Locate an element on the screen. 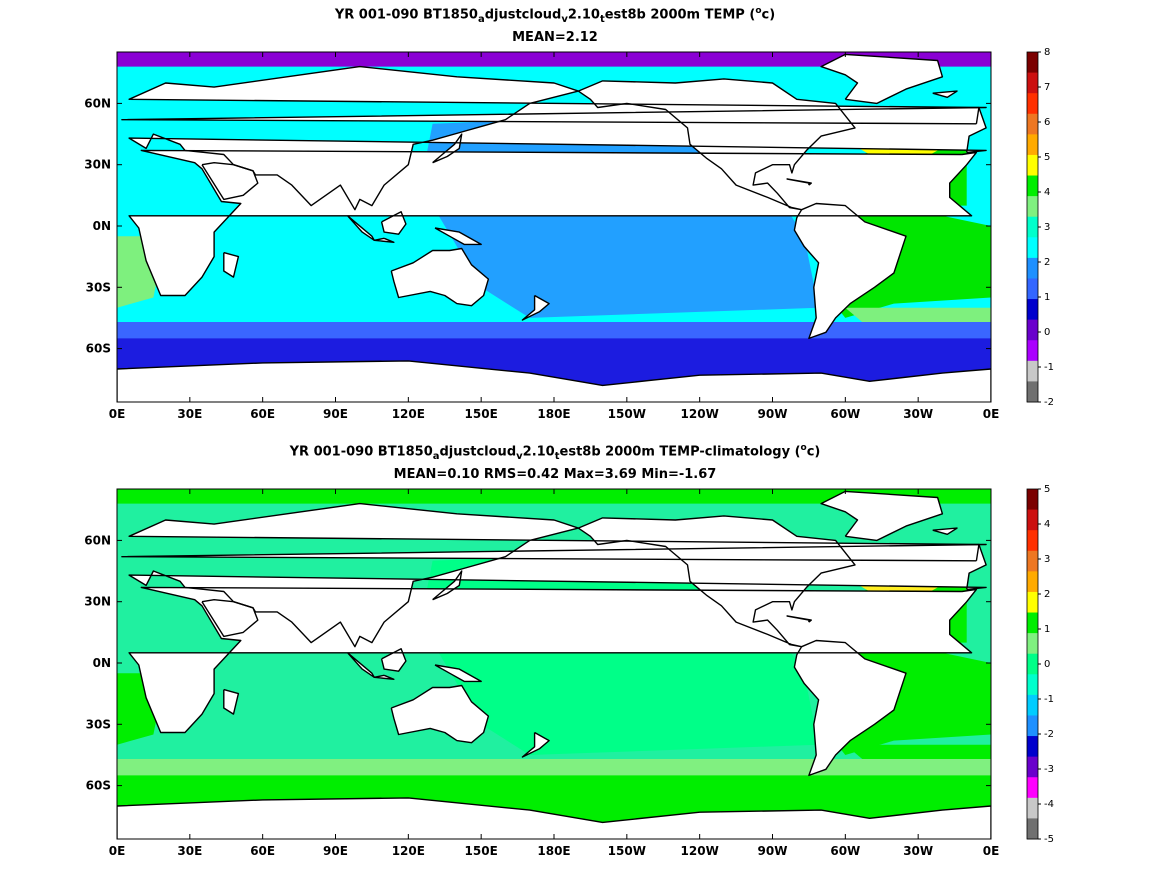 This screenshot has height=875, width=1167. x-tick-label: 120E is located at coordinates (408, 414).